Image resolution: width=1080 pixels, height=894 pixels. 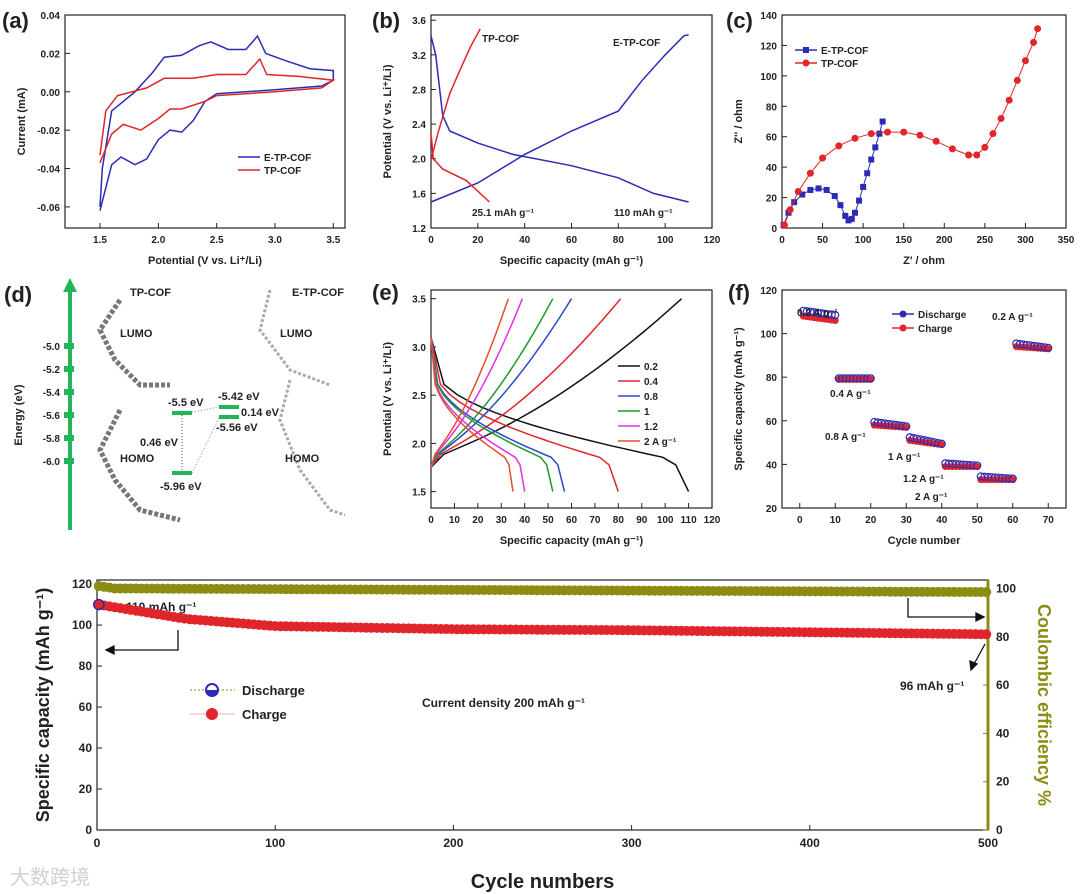 I want to click on panel-label-c: (c), so click(x=739, y=20).